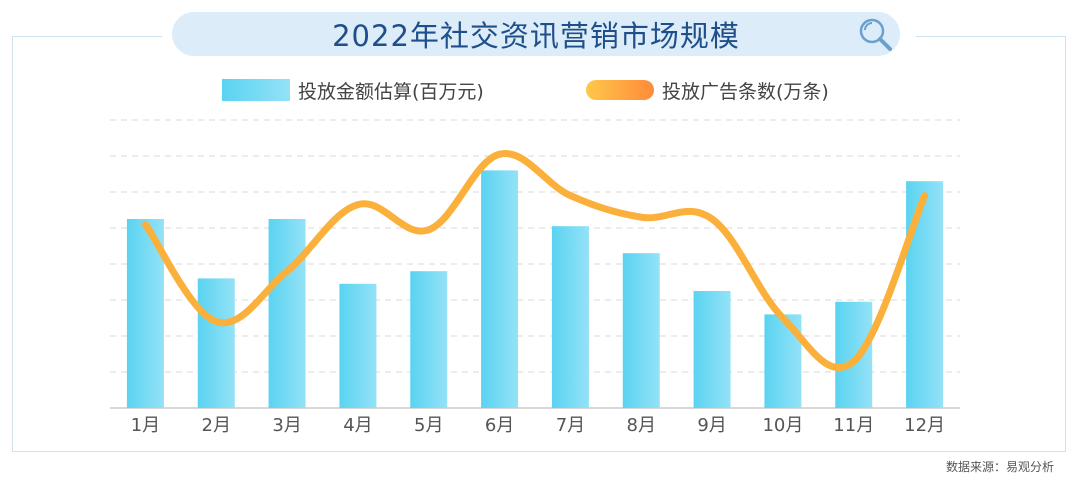  I want to click on legend-line-label: 投放广告条数(万条), so click(745, 91).